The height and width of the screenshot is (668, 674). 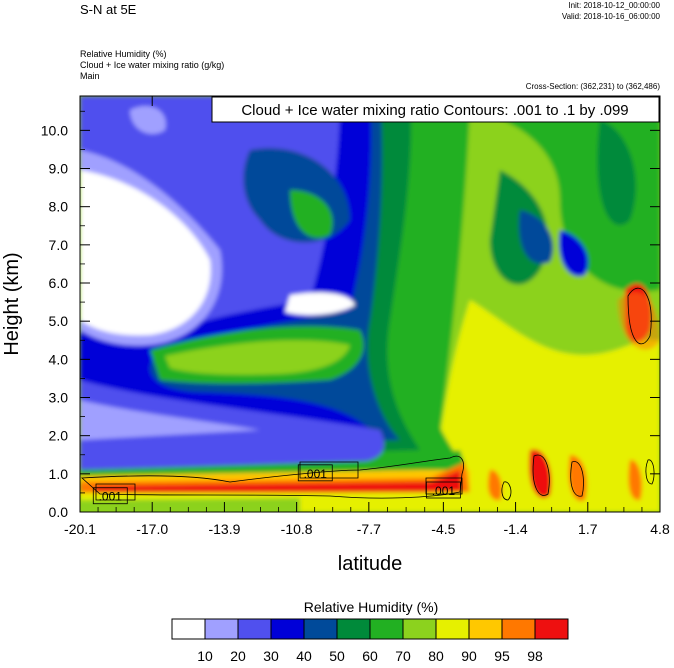 What do you see at coordinates (59, 512) in the screenshot?
I see `y-tick-label: 0.0` at bounding box center [59, 512].